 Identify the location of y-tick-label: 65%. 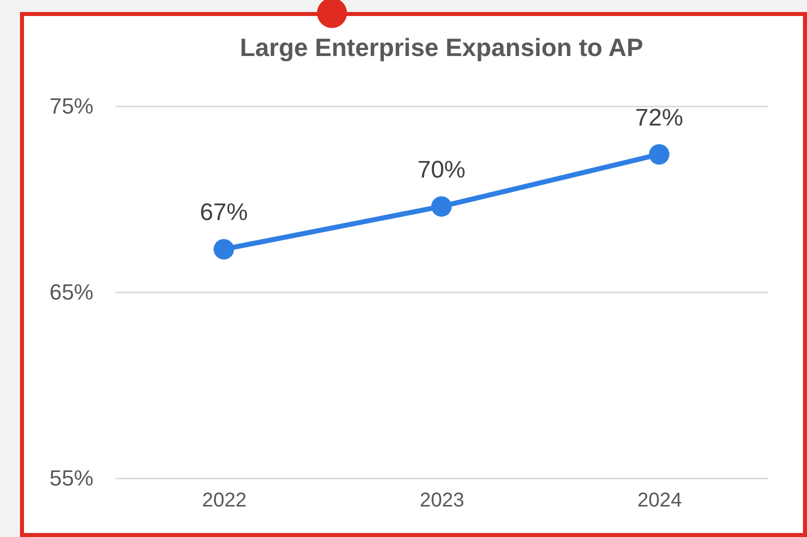
(71, 292).